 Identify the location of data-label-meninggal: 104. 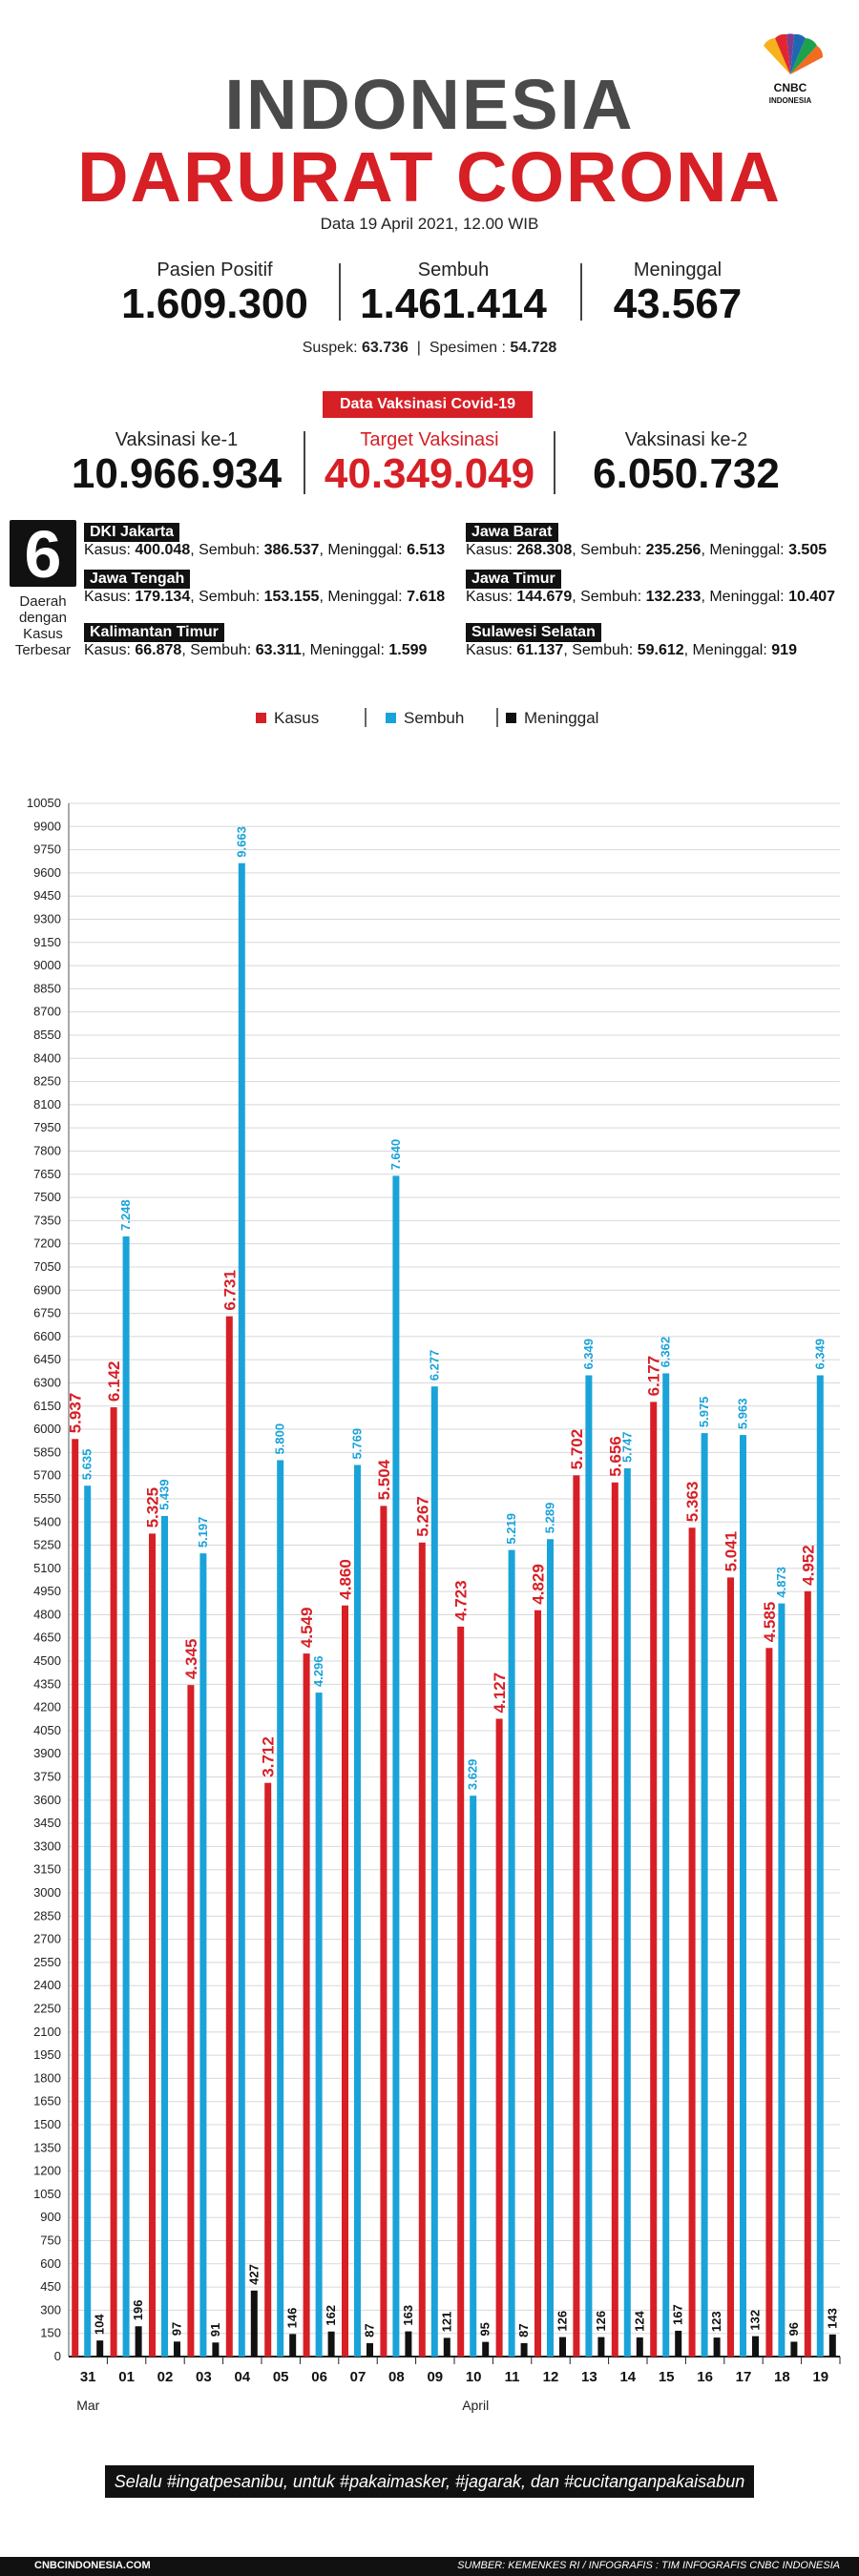
(100, 2324).